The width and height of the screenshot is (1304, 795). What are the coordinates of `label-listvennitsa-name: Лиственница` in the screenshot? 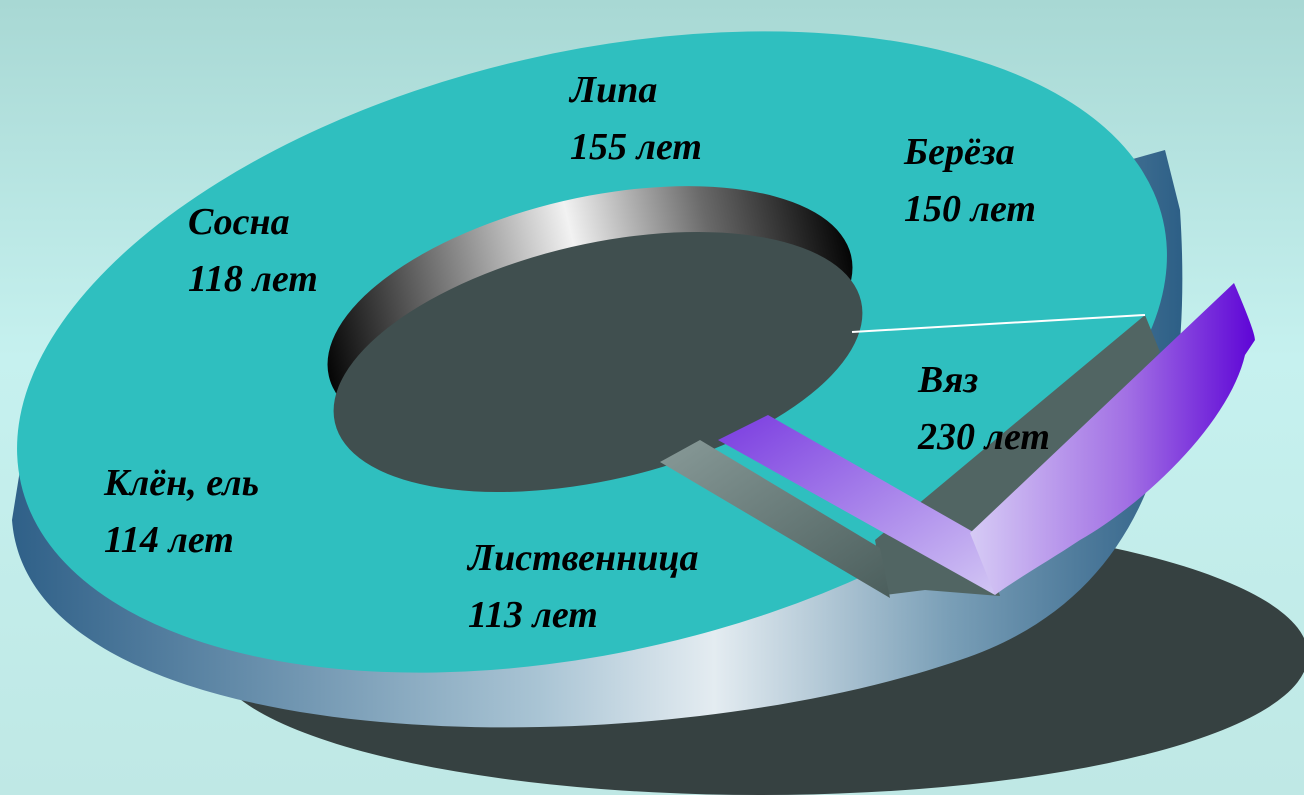 It's located at (583, 558).